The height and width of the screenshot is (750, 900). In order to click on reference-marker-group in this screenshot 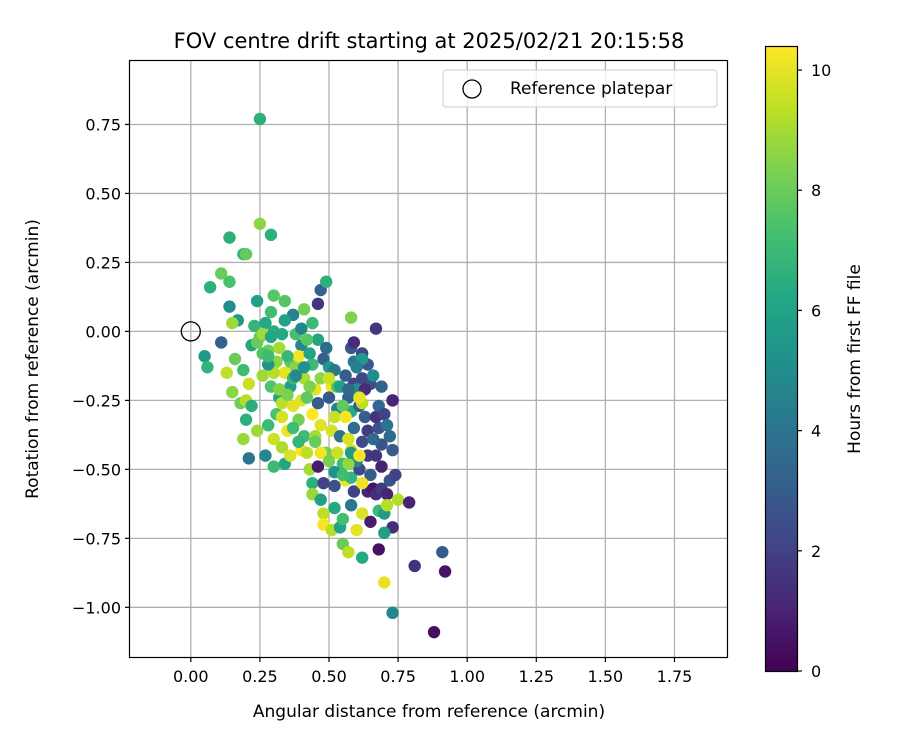, I will do `click(190, 331)`.